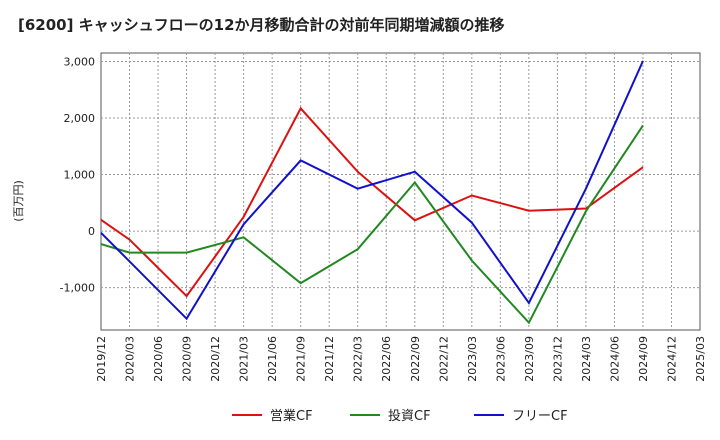 Image resolution: width=720 pixels, height=440 pixels. I want to click on x-tick-label: 2019/12, so click(101, 359).